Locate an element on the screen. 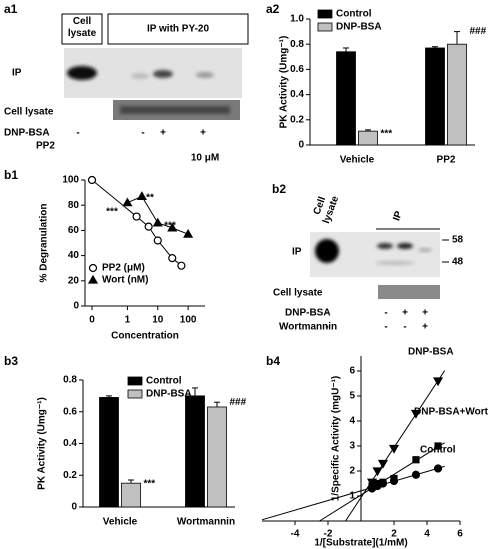 Image resolution: width=500 pixels, height=549 pixels. y-tick-label: 0.4 is located at coordinates (297, 94).